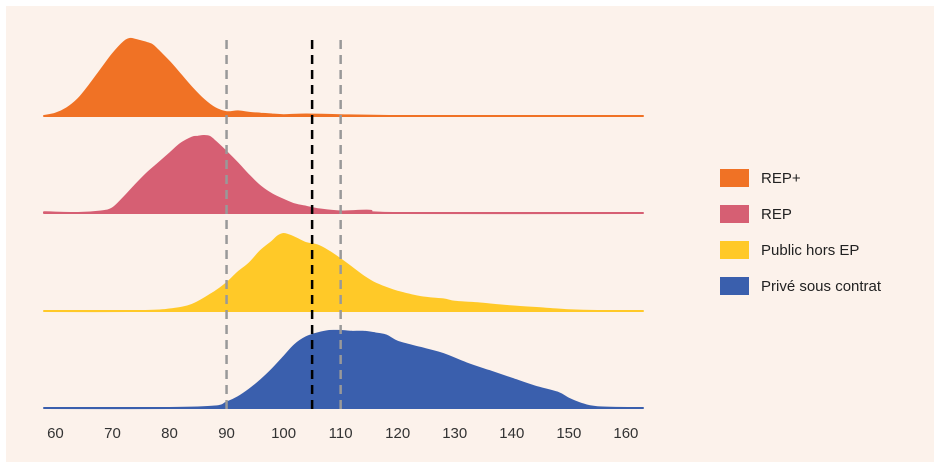 Image resolution: width=940 pixels, height=468 pixels. Describe the element at coordinates (781, 178) in the screenshot. I see `legend-label-rep-plus: REP+` at that location.